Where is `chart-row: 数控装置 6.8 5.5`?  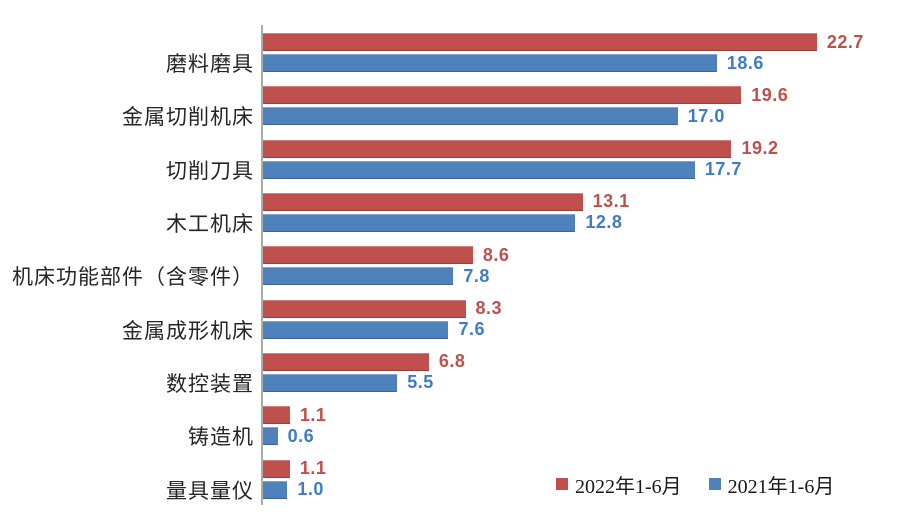
chart-row: 数控装置 6.8 5.5 is located at coordinates (450, 371).